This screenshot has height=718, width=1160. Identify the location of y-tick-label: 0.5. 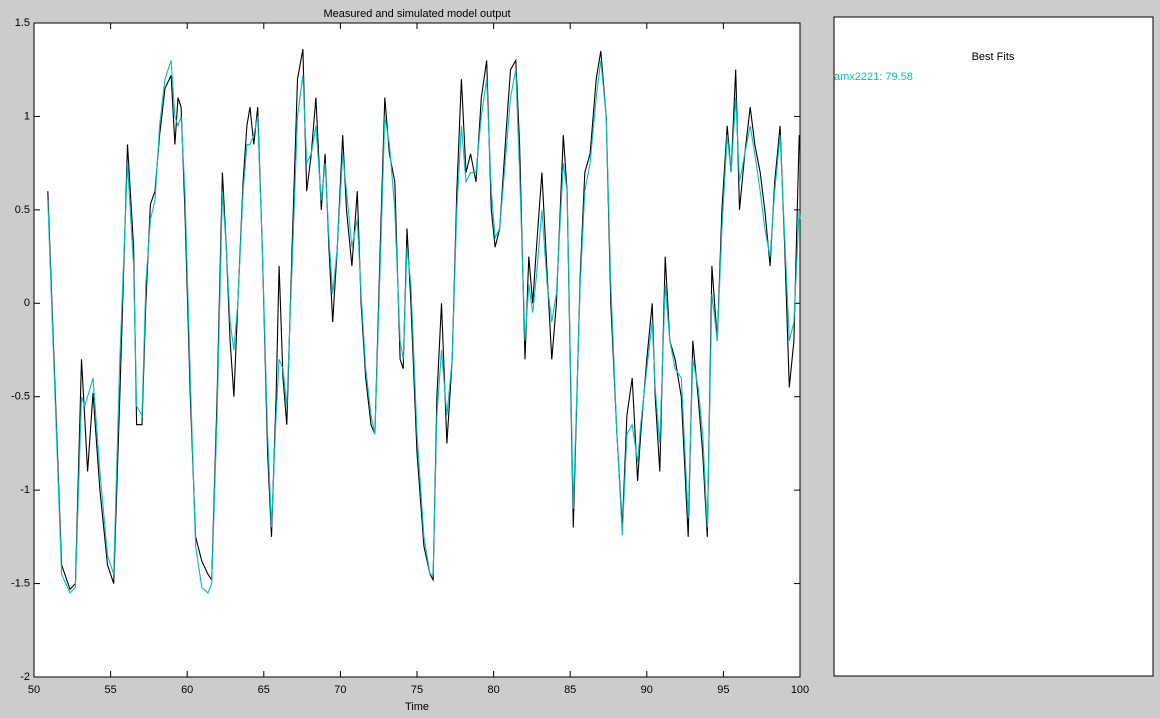
(22, 210).